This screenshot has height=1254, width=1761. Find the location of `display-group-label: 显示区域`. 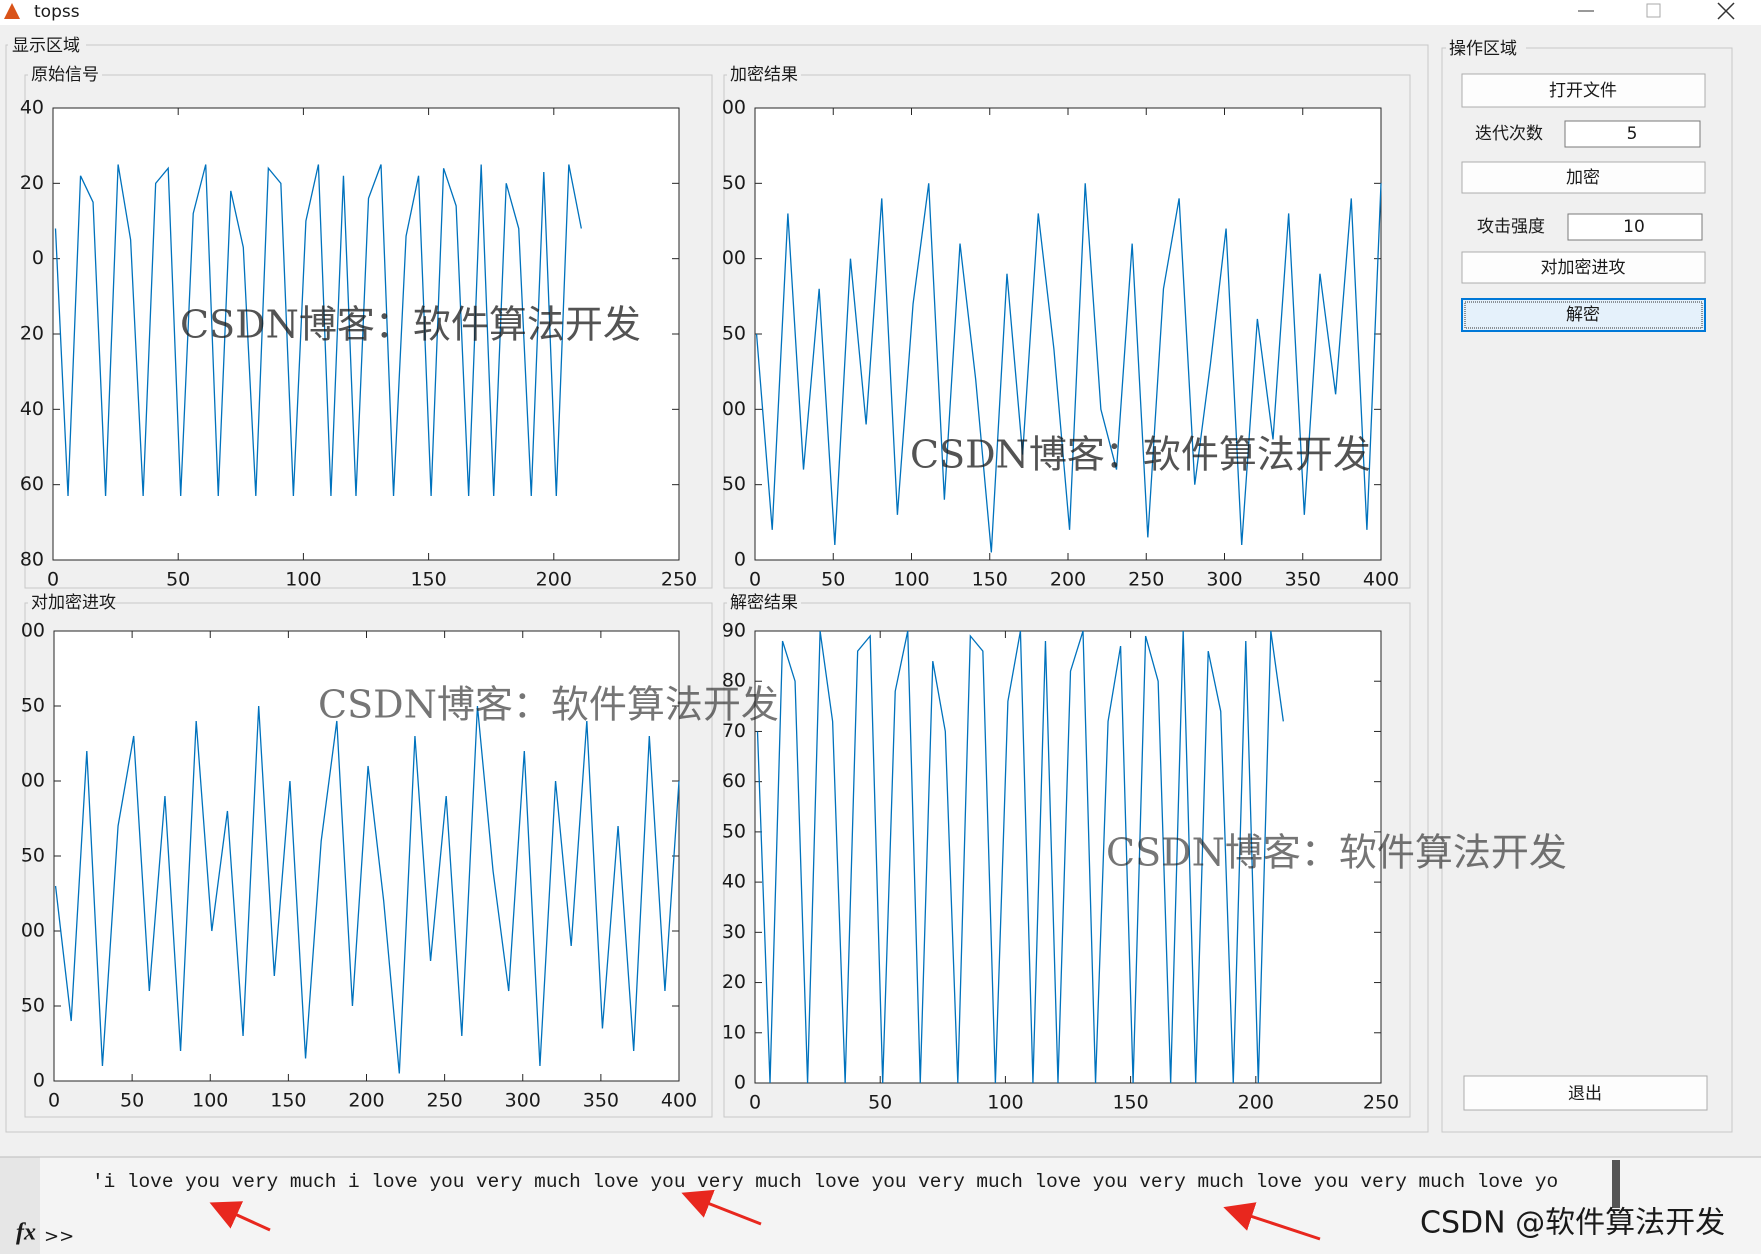

display-group-label: 显示区域 is located at coordinates (46, 46).